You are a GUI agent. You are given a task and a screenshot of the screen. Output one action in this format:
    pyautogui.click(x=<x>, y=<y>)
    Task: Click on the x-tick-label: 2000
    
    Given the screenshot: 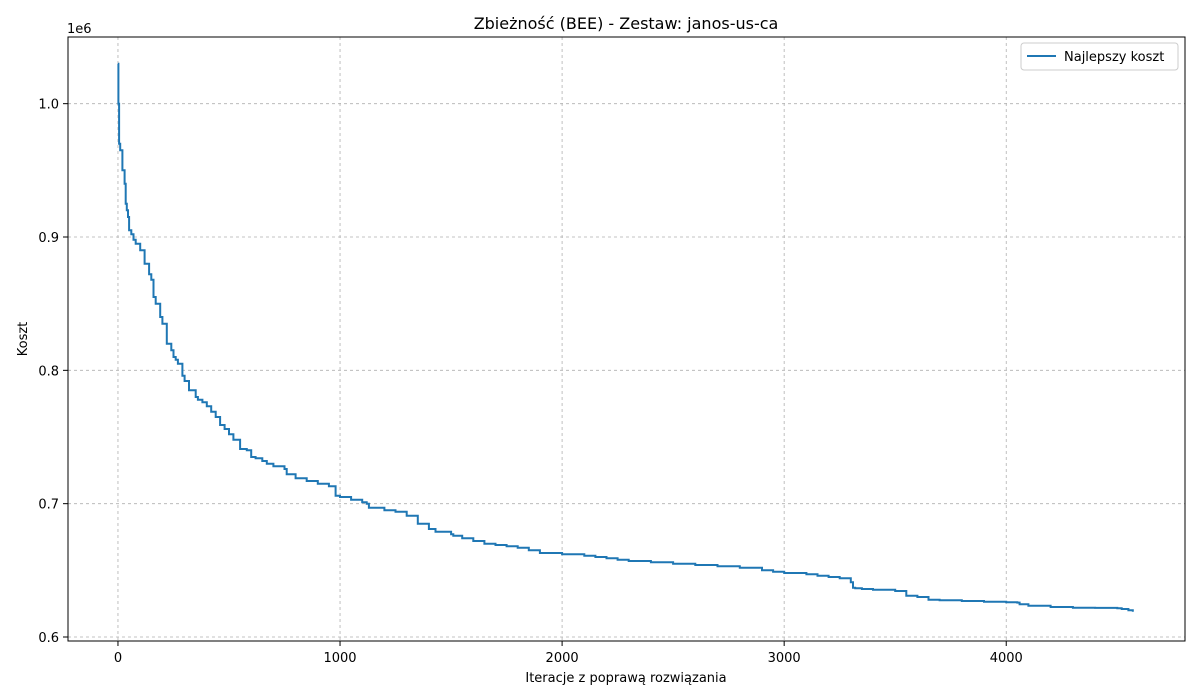 What is the action you would take?
    pyautogui.click(x=562, y=658)
    